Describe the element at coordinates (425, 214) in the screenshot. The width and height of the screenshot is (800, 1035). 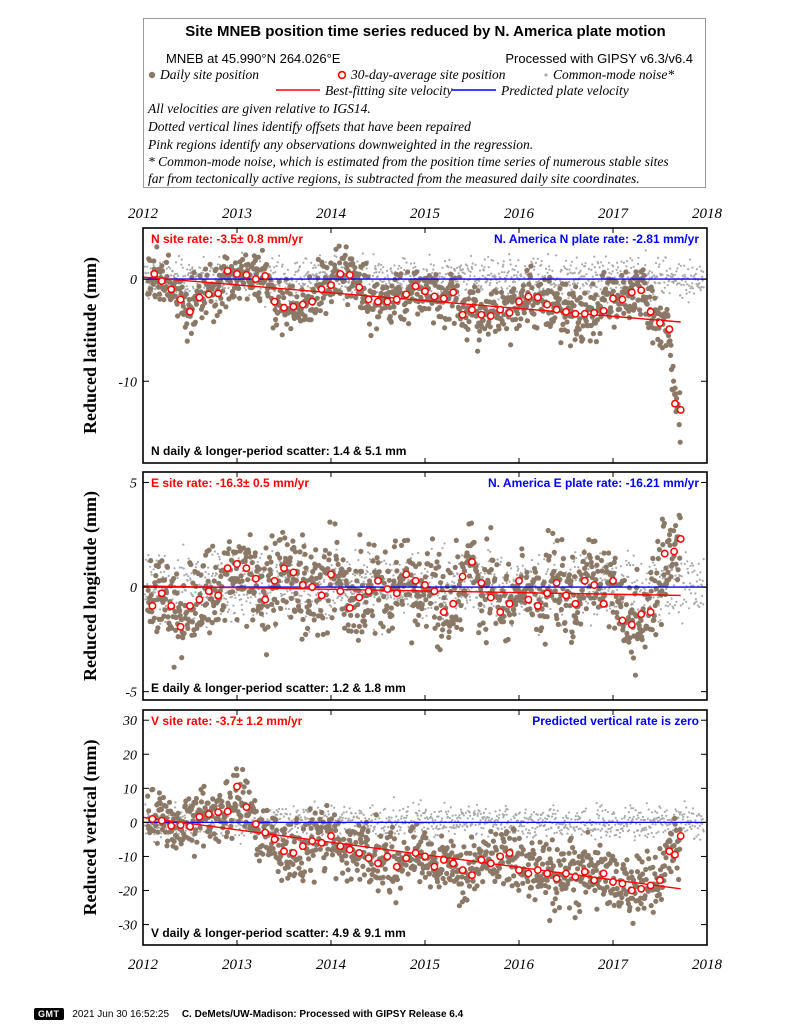
I see `x-tick-label-top: 2015` at that location.